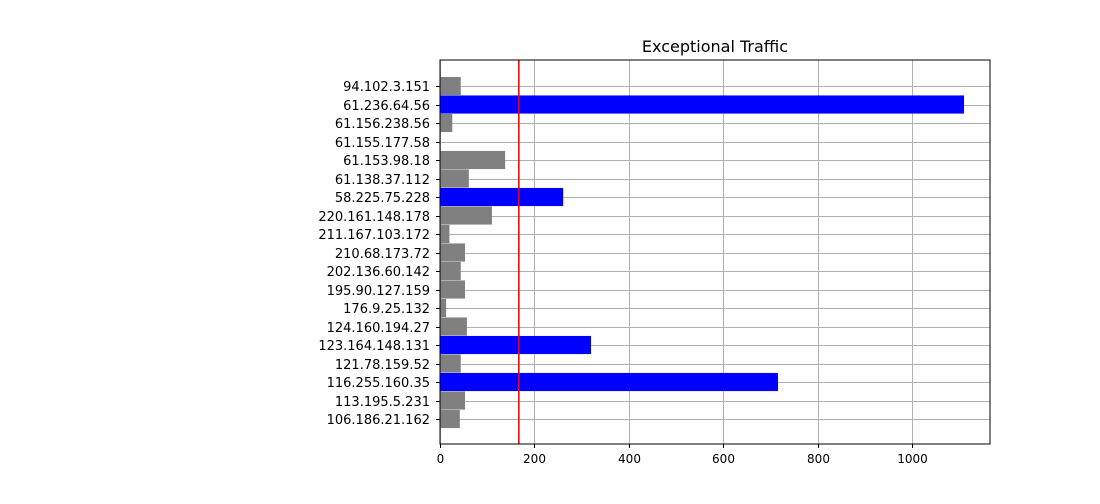  I want to click on y-tick-label: 211.167.103.172, so click(374, 235).